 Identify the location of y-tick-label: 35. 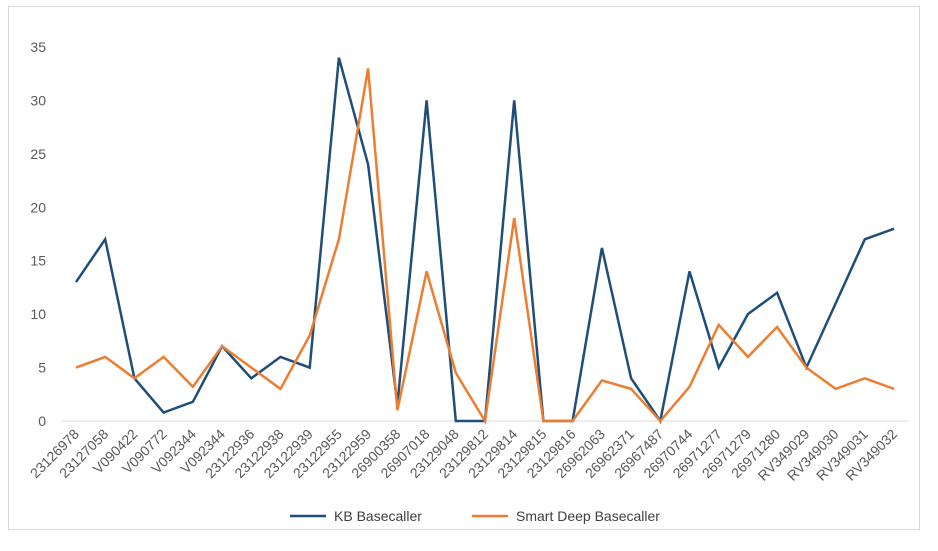
(38, 47).